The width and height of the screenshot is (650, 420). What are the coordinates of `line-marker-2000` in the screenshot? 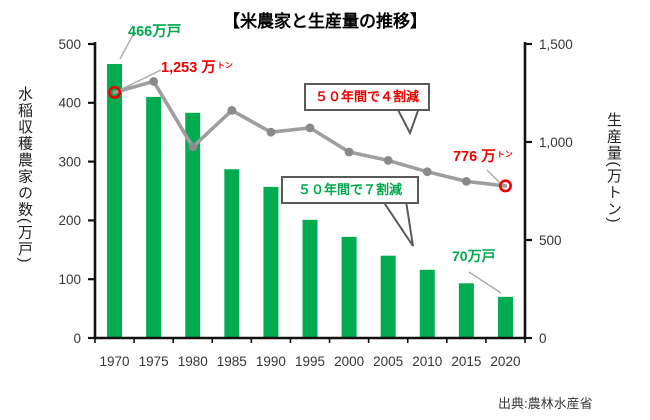 It's located at (349, 152).